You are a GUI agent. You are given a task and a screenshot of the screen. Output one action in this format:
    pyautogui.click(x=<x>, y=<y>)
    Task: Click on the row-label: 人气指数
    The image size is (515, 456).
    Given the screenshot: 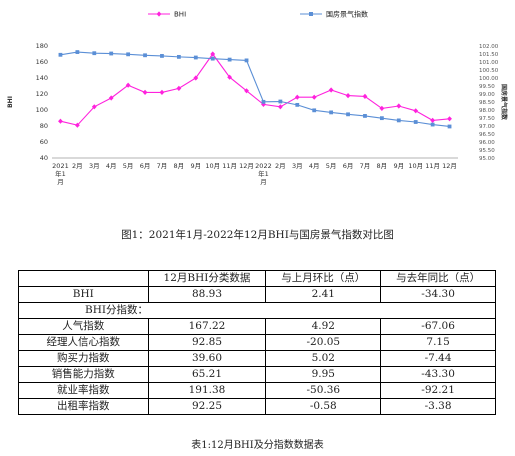 What is the action you would take?
    pyautogui.click(x=83, y=326)
    